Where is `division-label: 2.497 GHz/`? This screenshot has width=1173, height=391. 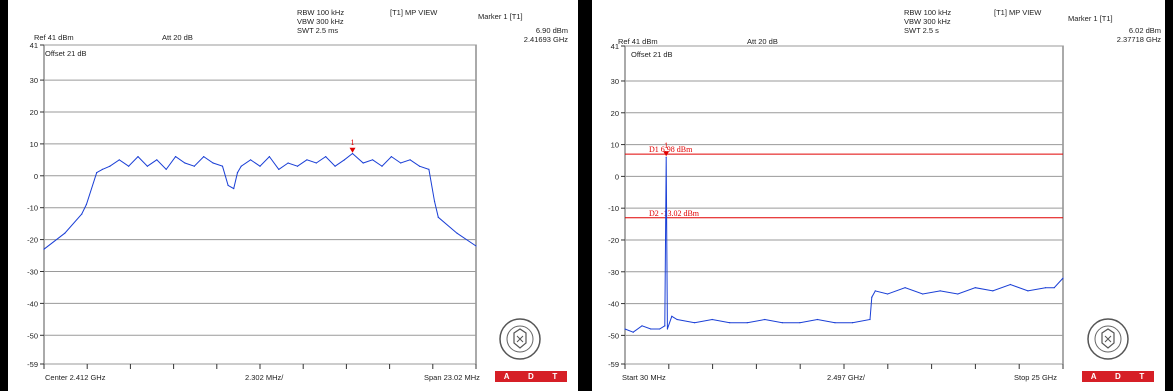
division-label: 2.497 GHz/ is located at coordinates (846, 377).